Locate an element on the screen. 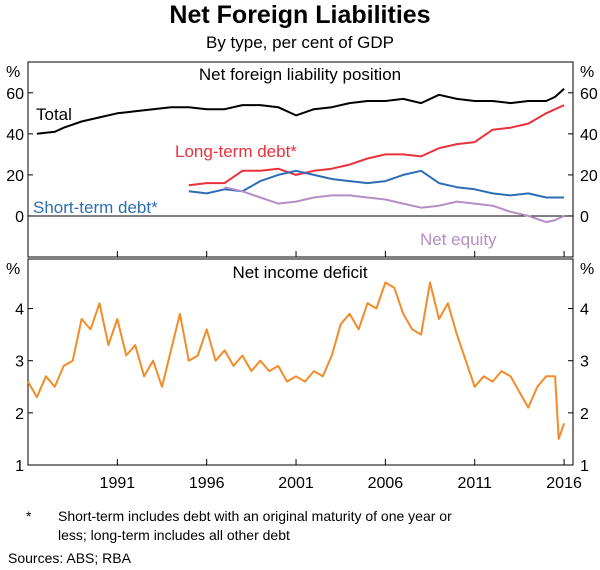  label-net-equity: Net equity is located at coordinates (458, 239).